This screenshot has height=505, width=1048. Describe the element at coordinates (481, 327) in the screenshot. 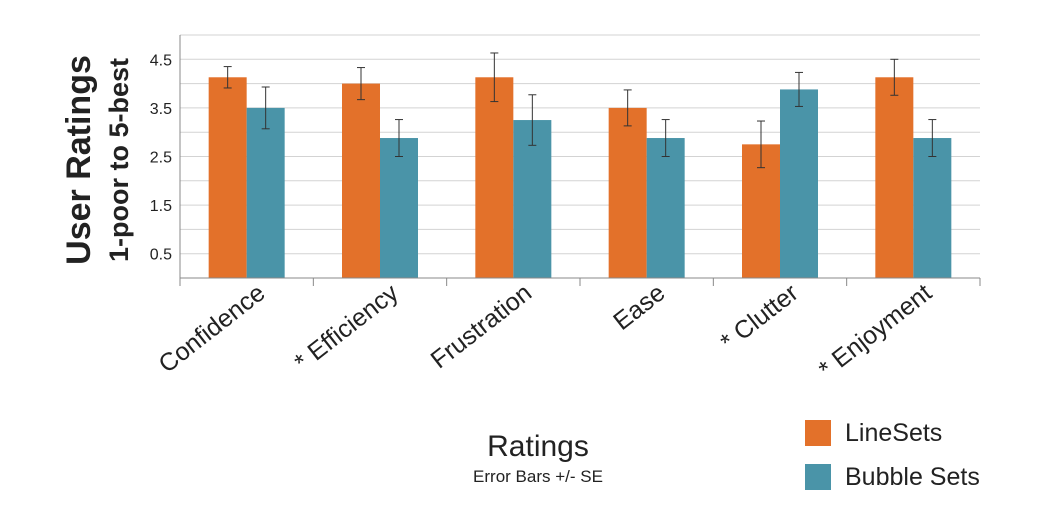

I see `x-tick-label: Frustration` at that location.